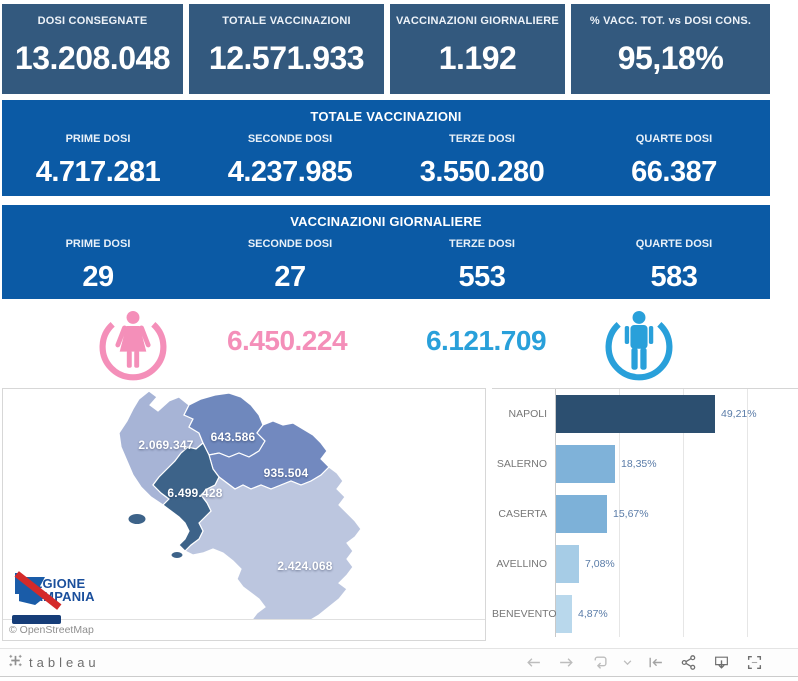  Describe the element at coordinates (477, 58) in the screenshot. I see `kpi-value: 1.192` at that location.